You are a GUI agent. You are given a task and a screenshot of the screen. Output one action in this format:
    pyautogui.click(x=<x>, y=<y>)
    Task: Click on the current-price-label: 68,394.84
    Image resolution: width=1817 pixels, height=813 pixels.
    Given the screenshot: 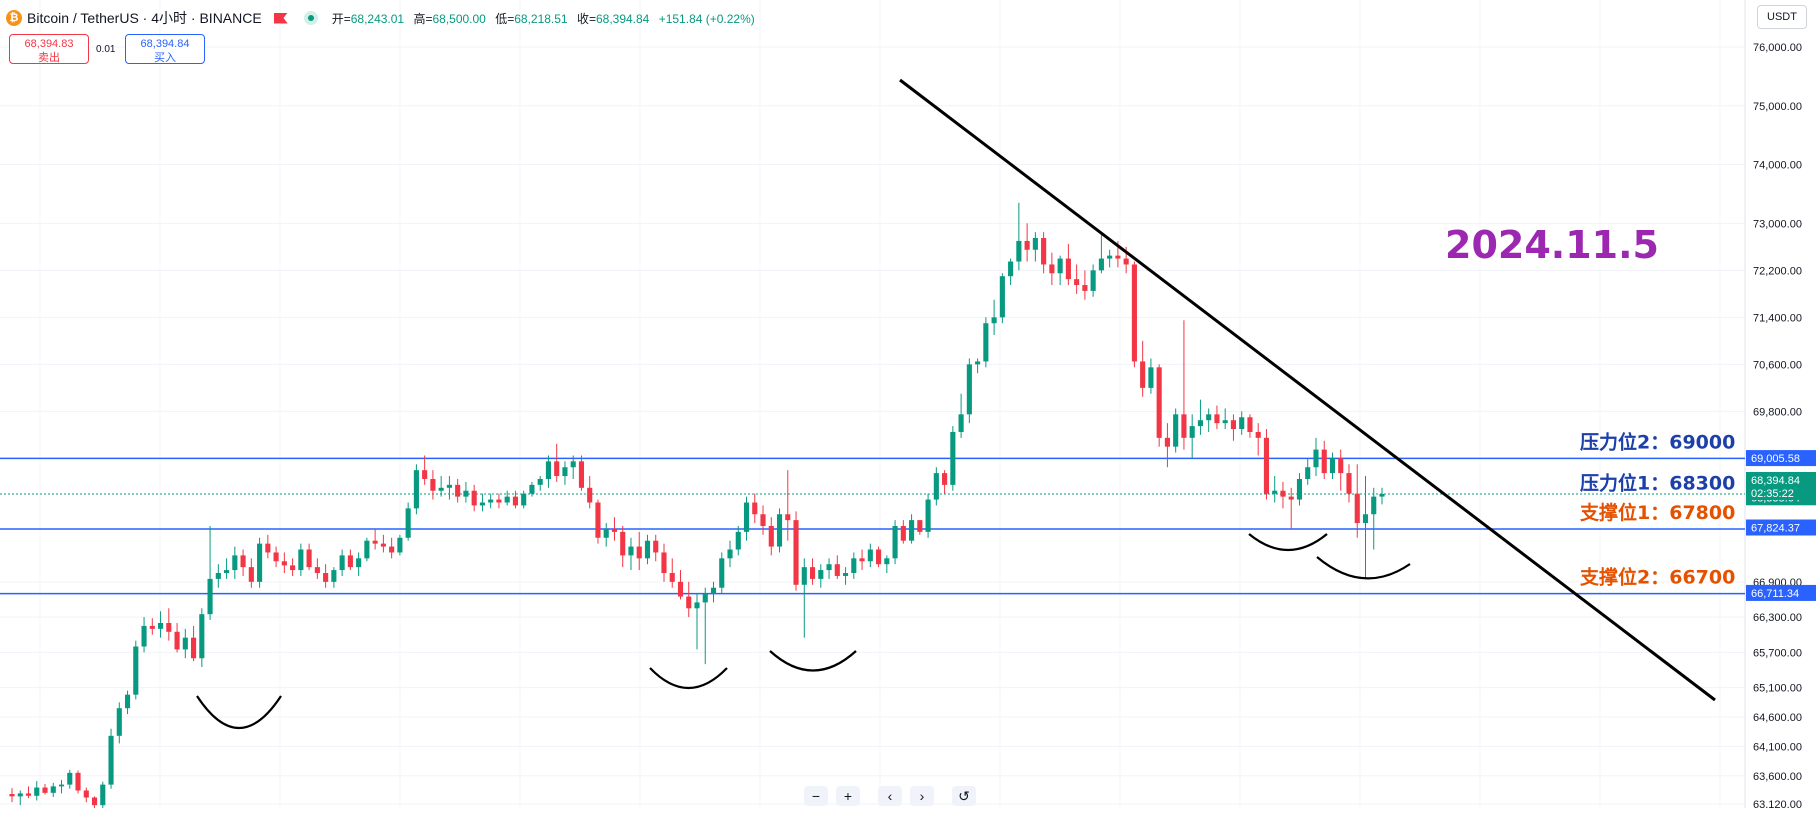 What is the action you would take?
    pyautogui.click(x=1775, y=481)
    